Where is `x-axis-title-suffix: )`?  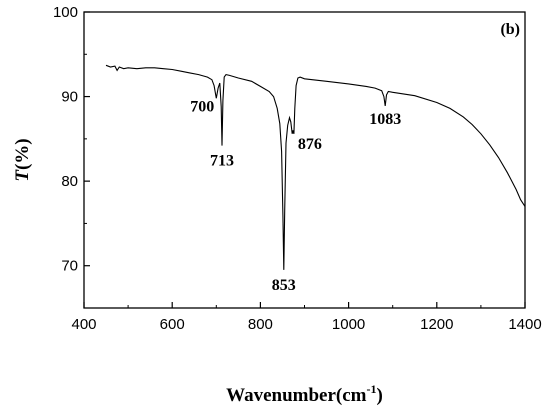 x-axis-title-suffix: ) is located at coordinates (380, 395).